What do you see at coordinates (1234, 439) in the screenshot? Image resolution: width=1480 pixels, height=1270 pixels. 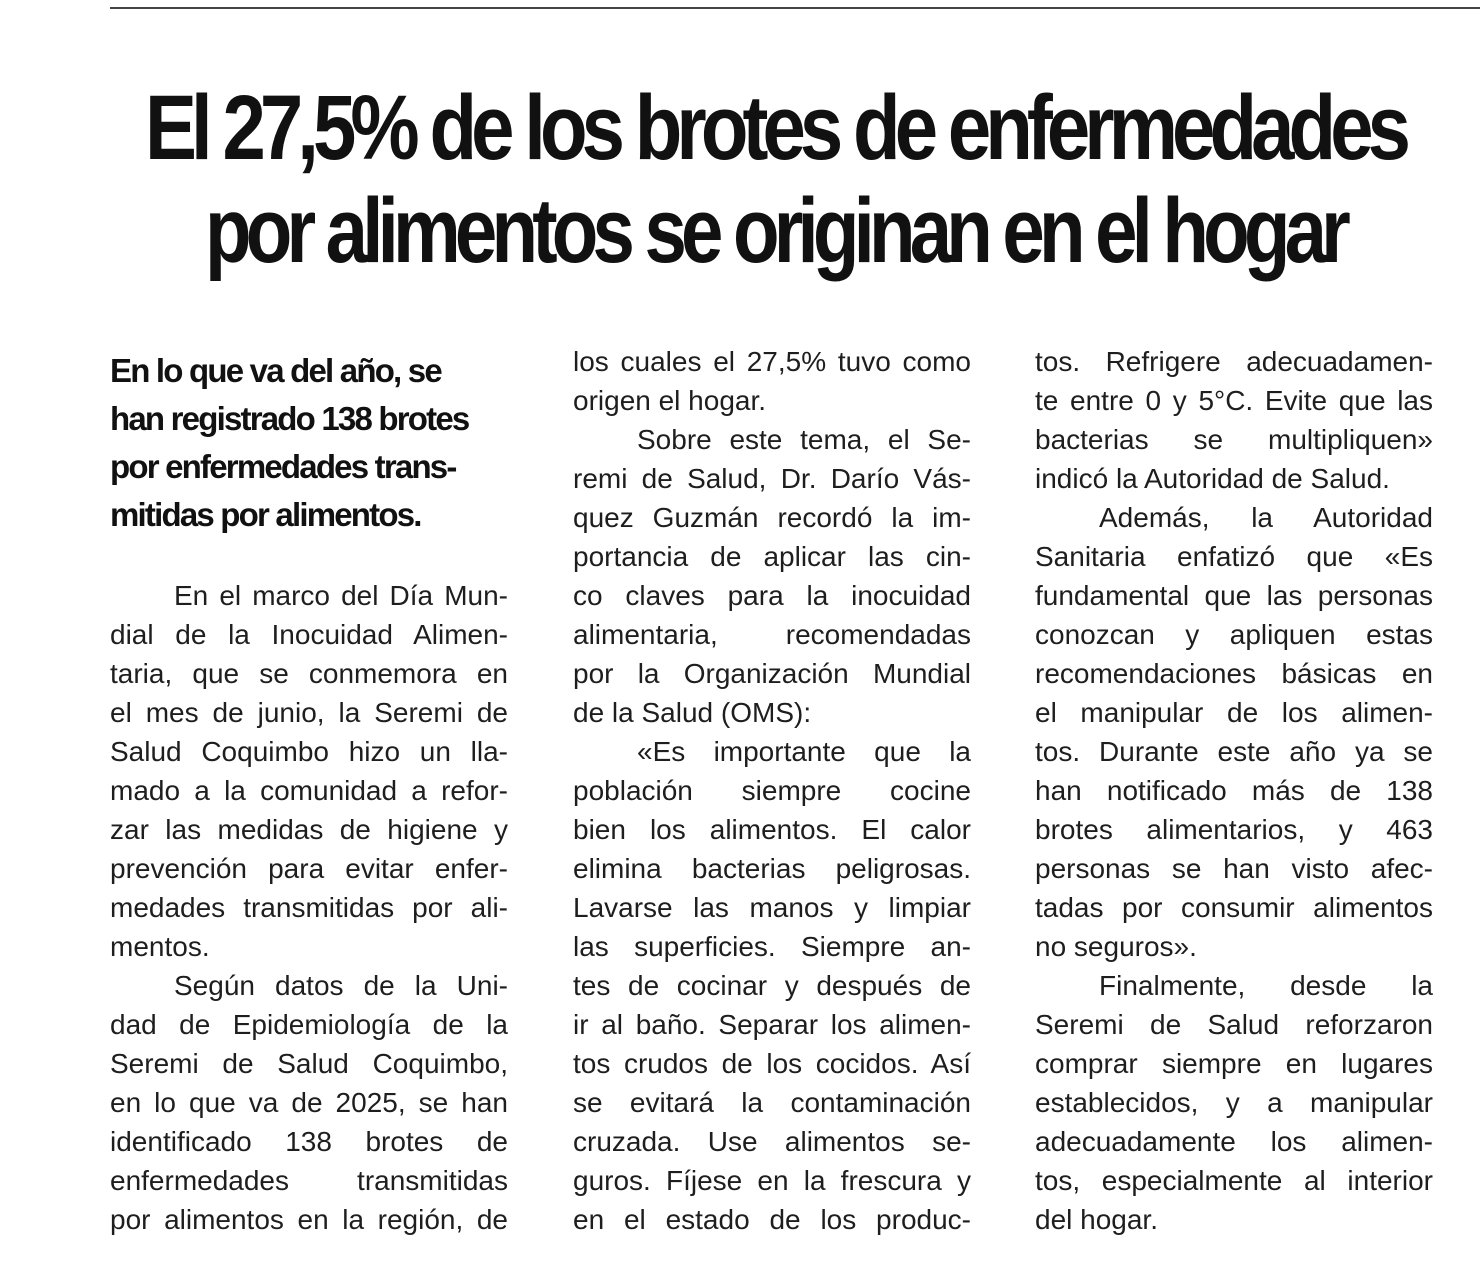 I see `text-line: bacterias se multipliquen»` at bounding box center [1234, 439].